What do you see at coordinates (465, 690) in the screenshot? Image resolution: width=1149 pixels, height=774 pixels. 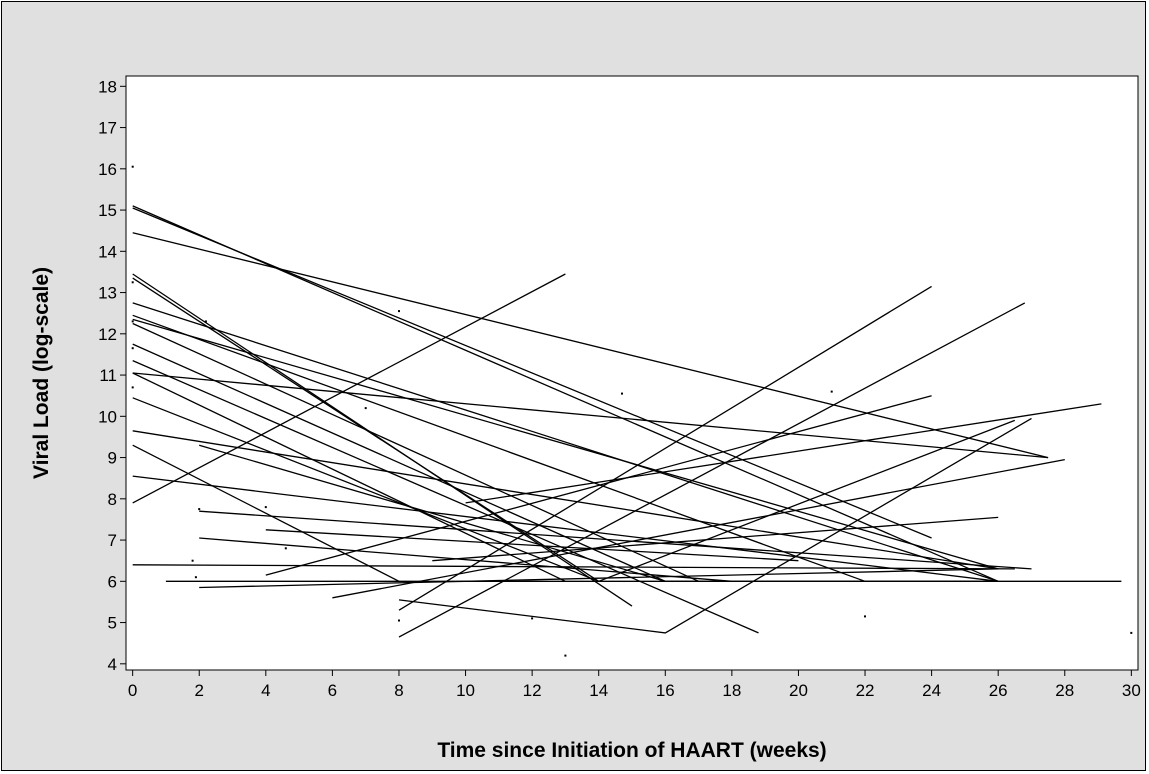 I see `x-tick-label-10: 10` at bounding box center [465, 690].